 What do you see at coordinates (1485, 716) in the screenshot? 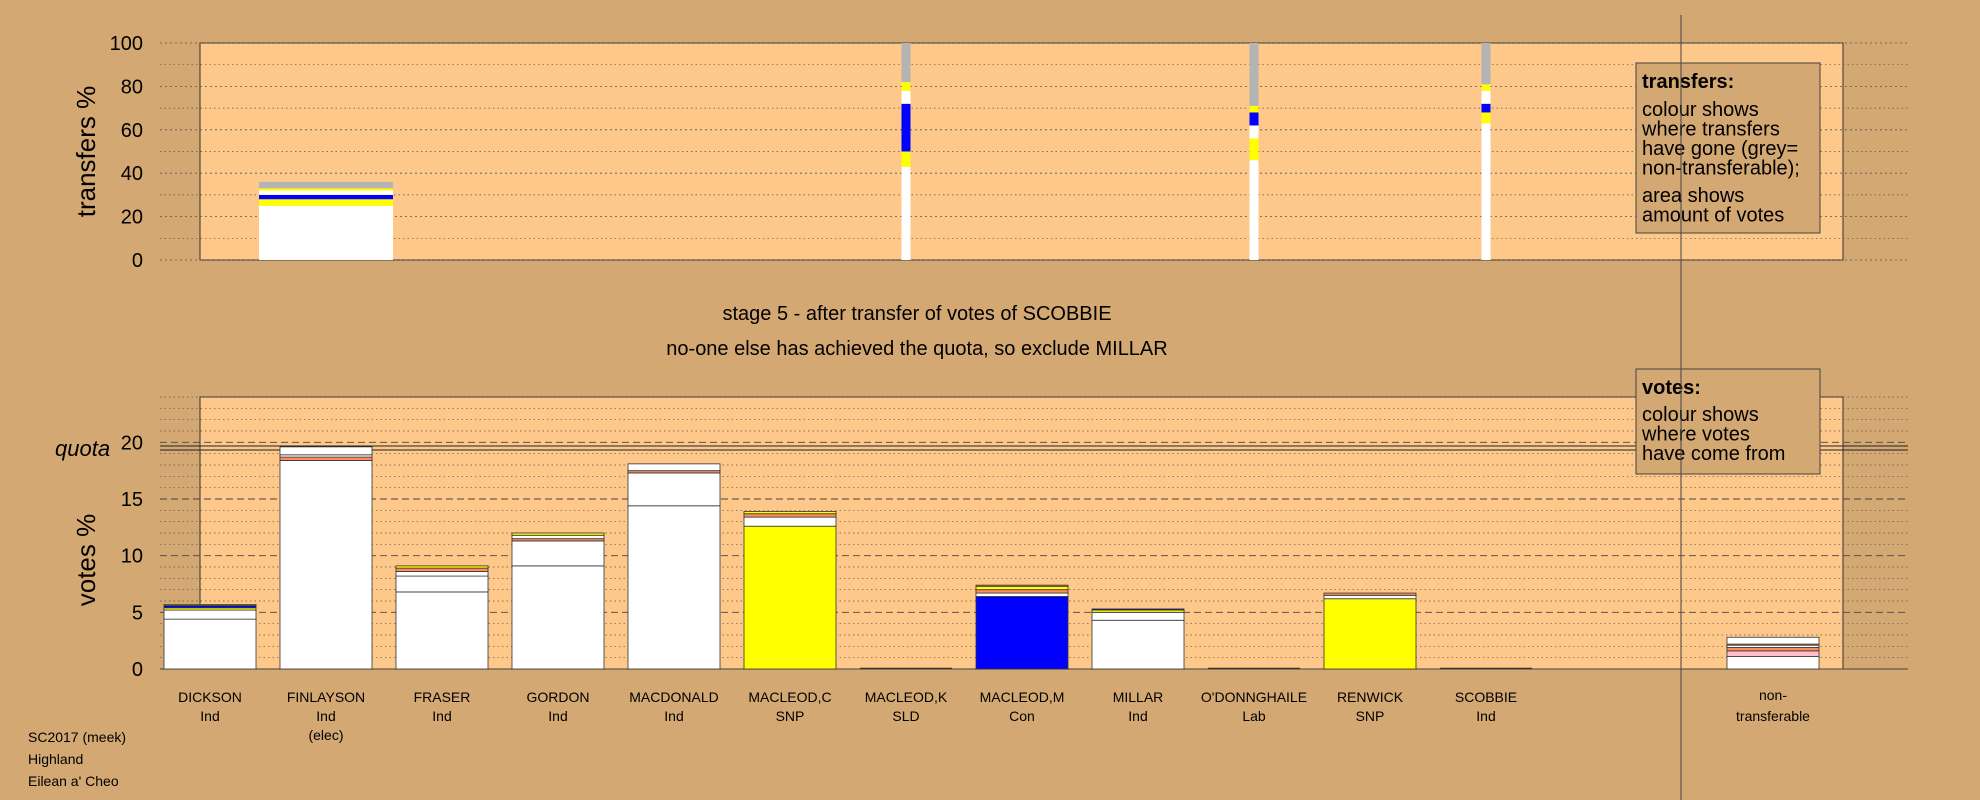
I see `candidate-party-scobbie: Ind` at bounding box center [1485, 716].